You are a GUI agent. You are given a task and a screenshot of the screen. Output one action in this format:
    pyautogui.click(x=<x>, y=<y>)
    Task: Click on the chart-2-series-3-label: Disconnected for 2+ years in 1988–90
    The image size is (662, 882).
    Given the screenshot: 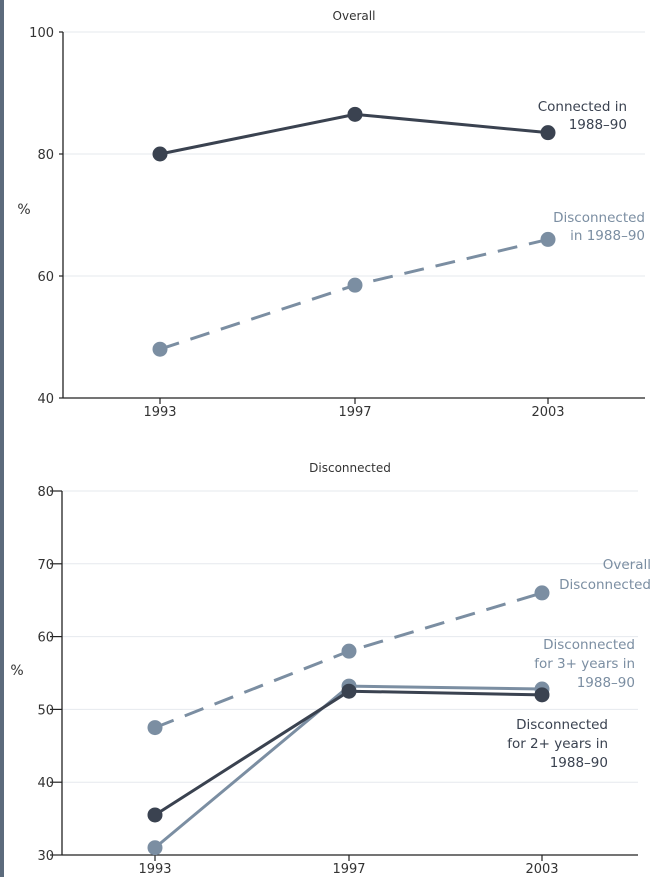 What is the action you would take?
    pyautogui.click(x=557, y=744)
    